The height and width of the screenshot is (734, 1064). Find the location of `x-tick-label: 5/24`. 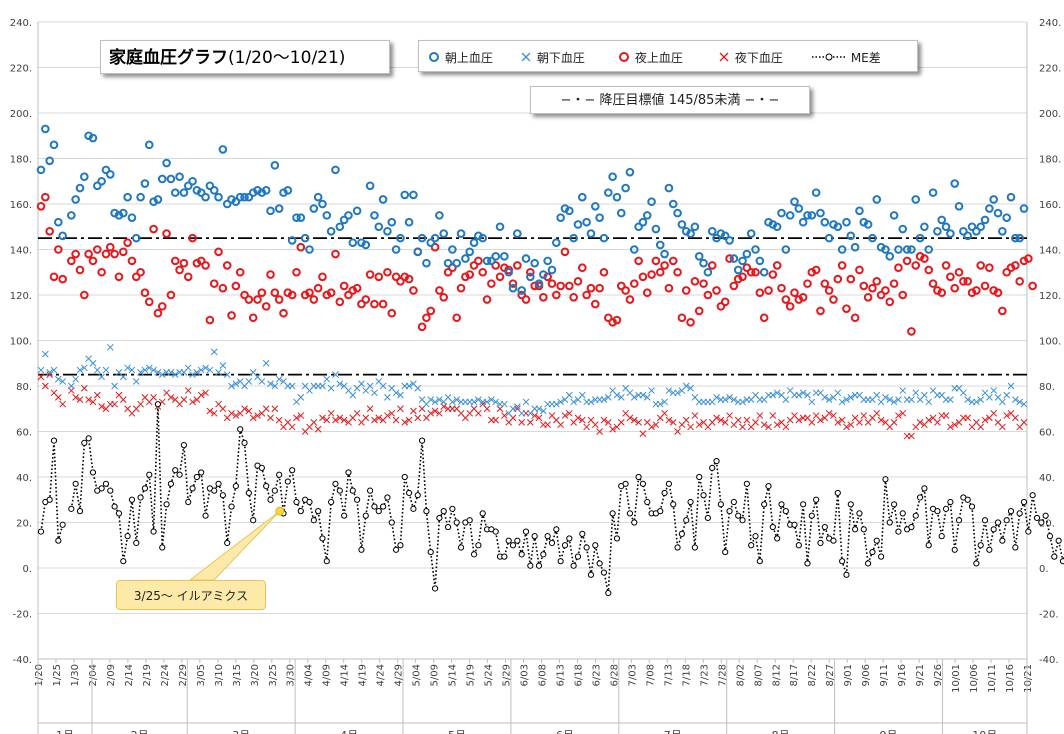

x-tick-label: 5/24 is located at coordinates (489, 675).